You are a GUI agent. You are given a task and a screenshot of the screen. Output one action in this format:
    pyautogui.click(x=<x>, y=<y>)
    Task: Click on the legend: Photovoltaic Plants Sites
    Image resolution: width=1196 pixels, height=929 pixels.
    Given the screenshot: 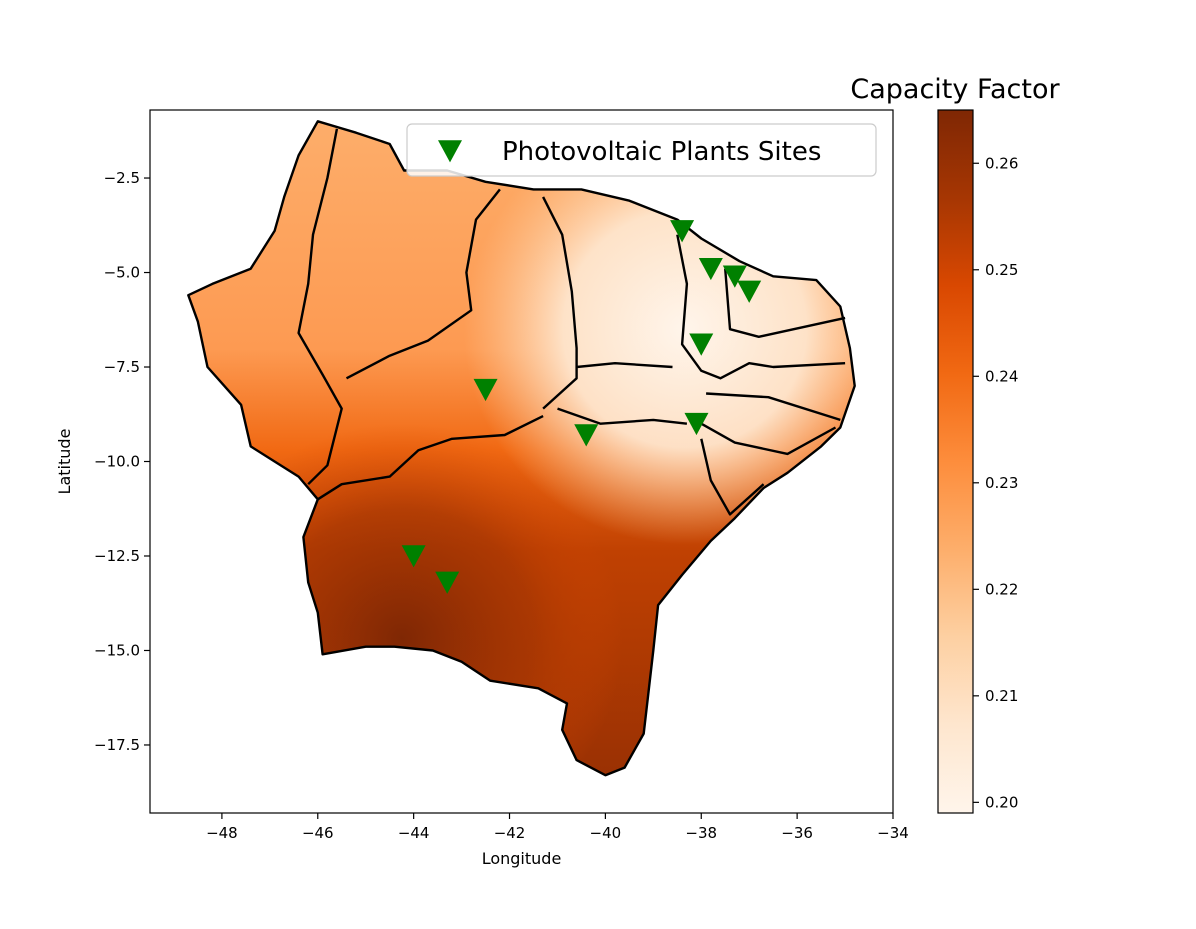 What is the action you would take?
    pyautogui.click(x=641, y=150)
    